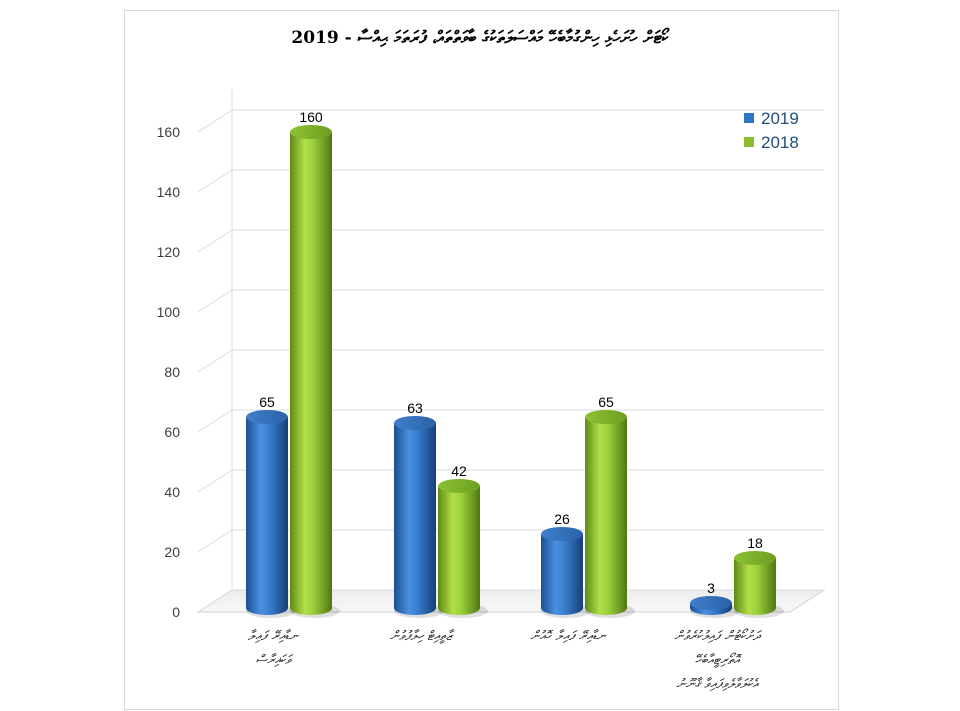  What do you see at coordinates (568, 636) in the screenshot?
I see `category-label: ނޑާއިރޭ ފައިލާ ހޮއުން` at bounding box center [568, 636].